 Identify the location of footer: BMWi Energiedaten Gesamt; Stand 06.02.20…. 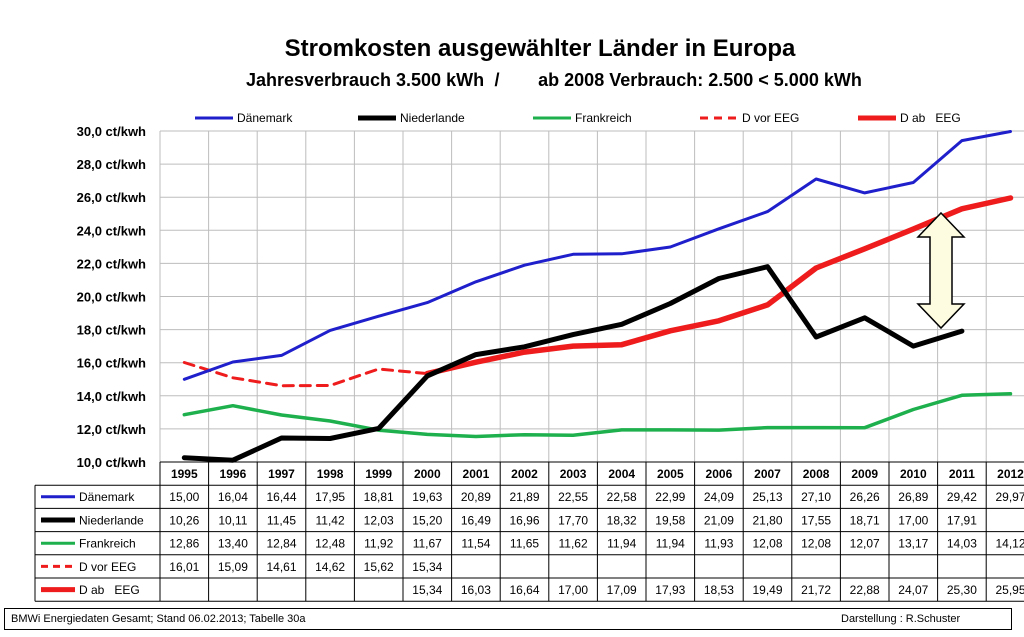
(508, 619).